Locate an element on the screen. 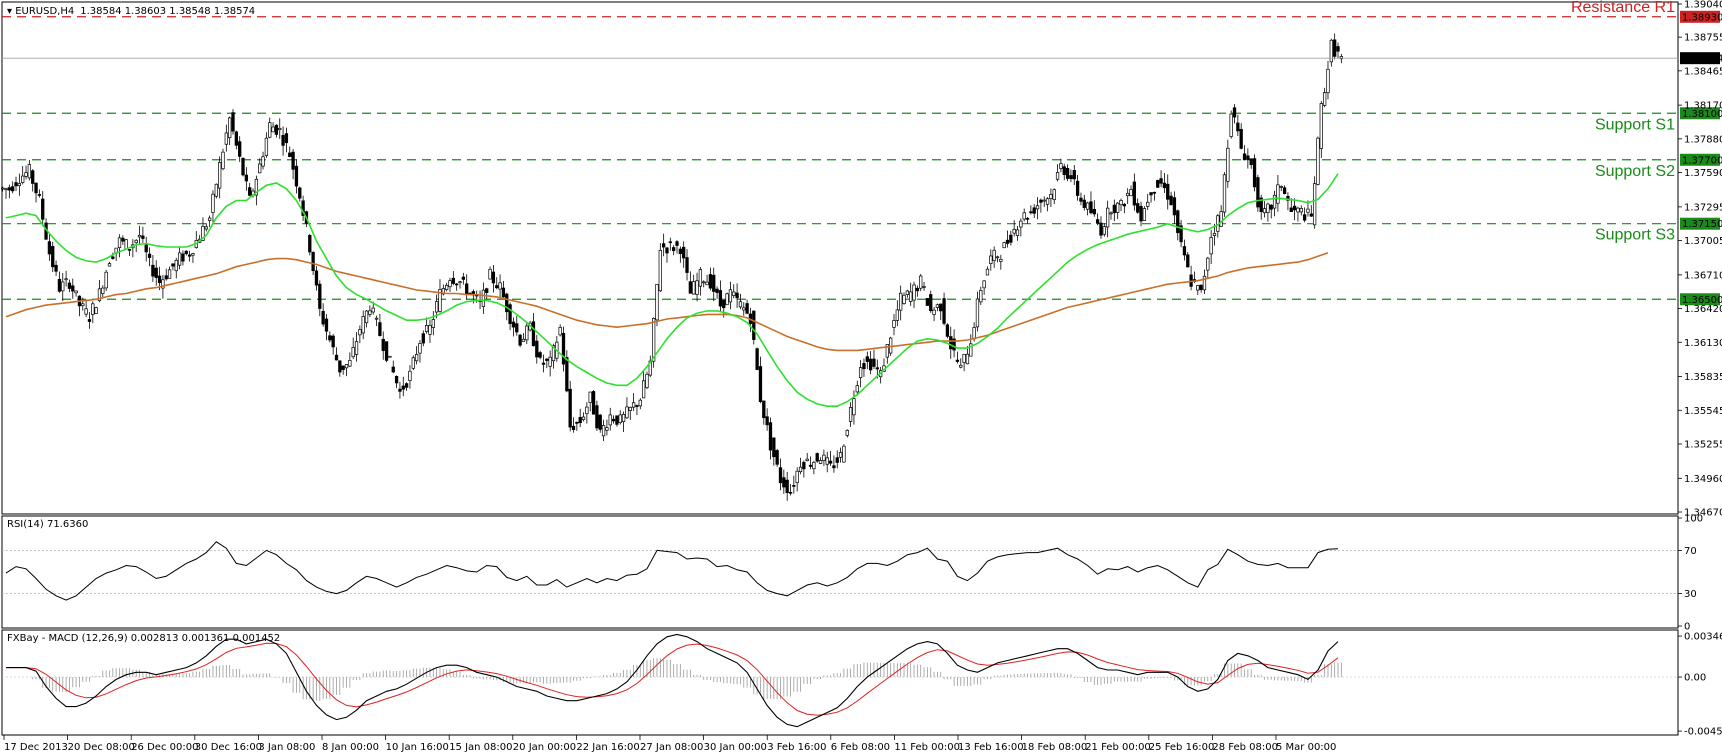  x-tick-label: 22 Jan 16:00 is located at coordinates (607, 747).